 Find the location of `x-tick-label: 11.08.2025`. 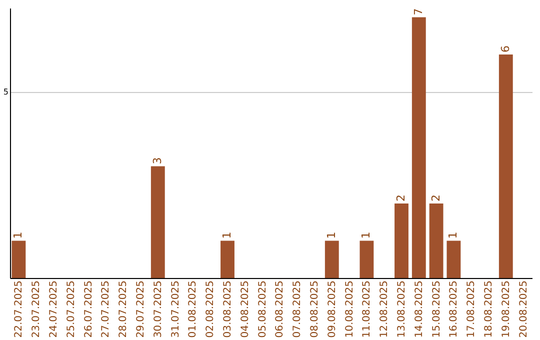

x-tick-label: 11.08.2025 is located at coordinates (367, 309).